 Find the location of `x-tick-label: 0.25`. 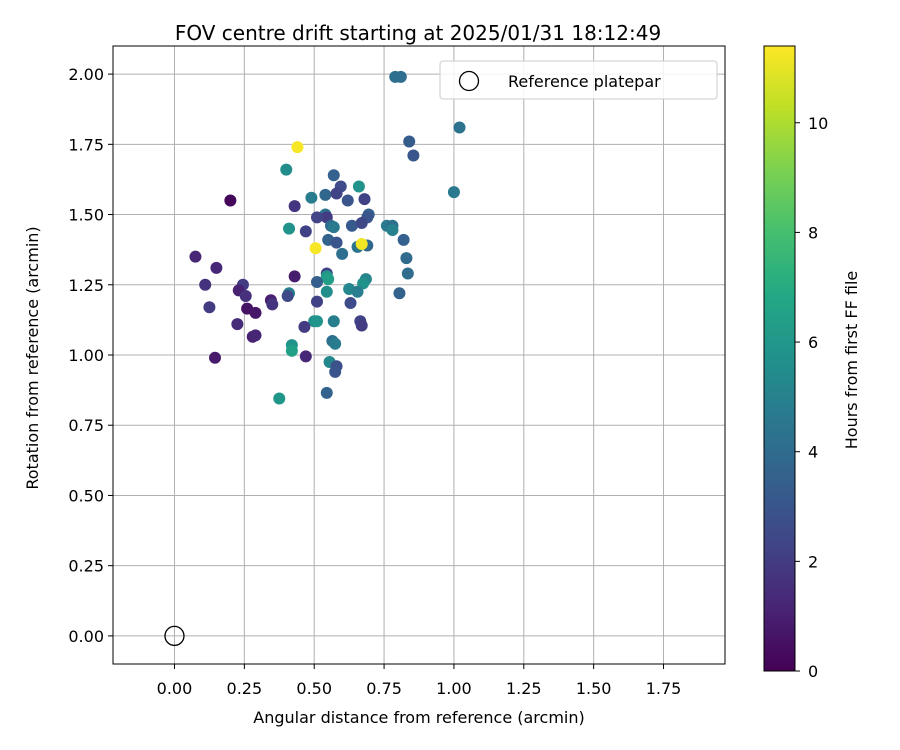

x-tick-label: 0.25 is located at coordinates (245, 688).